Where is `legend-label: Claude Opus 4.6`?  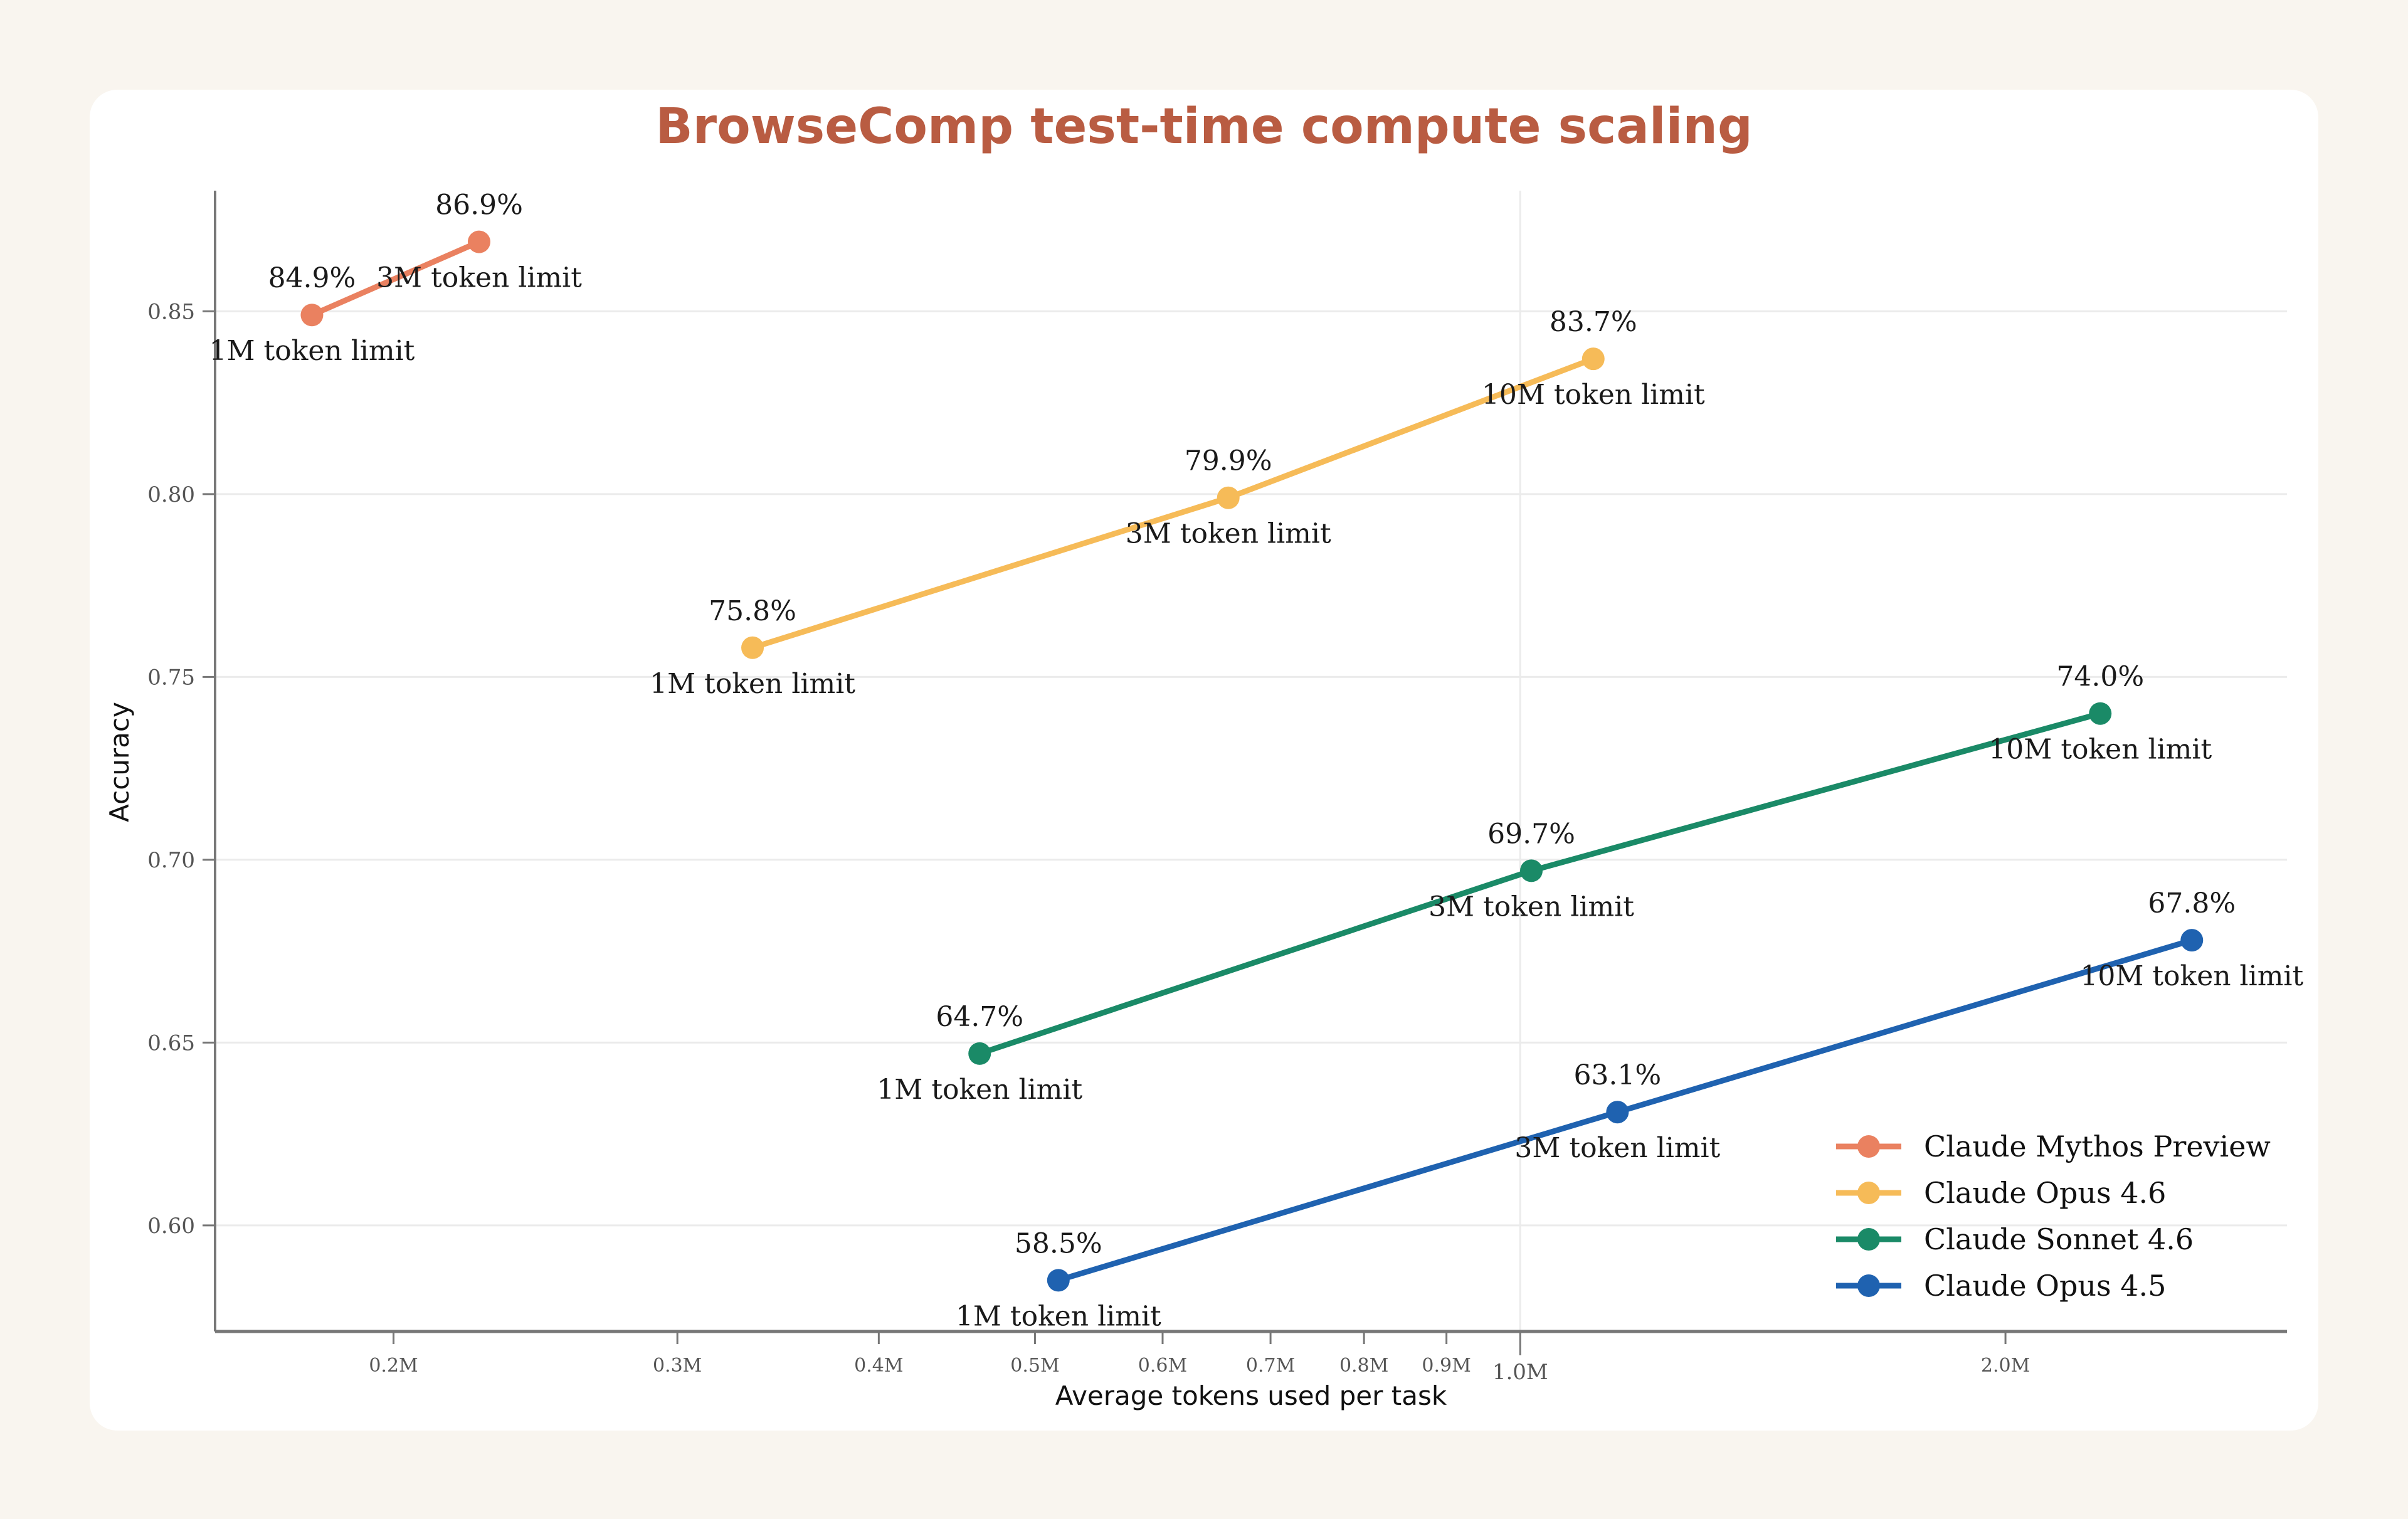
legend-label: Claude Opus 4.6 is located at coordinates (2045, 1193).